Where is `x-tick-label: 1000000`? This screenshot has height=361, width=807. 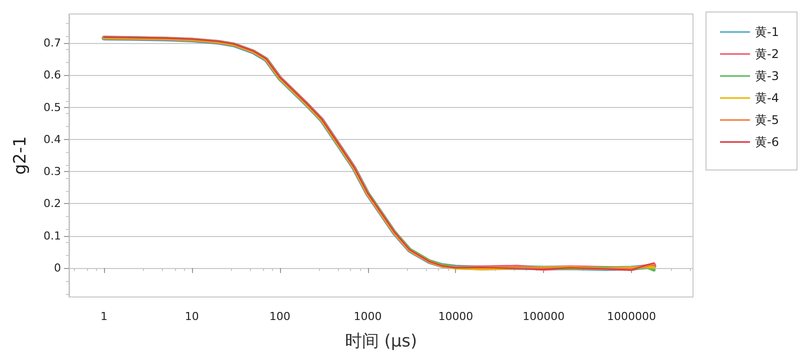 x-tick-label: 1000000 is located at coordinates (631, 316).